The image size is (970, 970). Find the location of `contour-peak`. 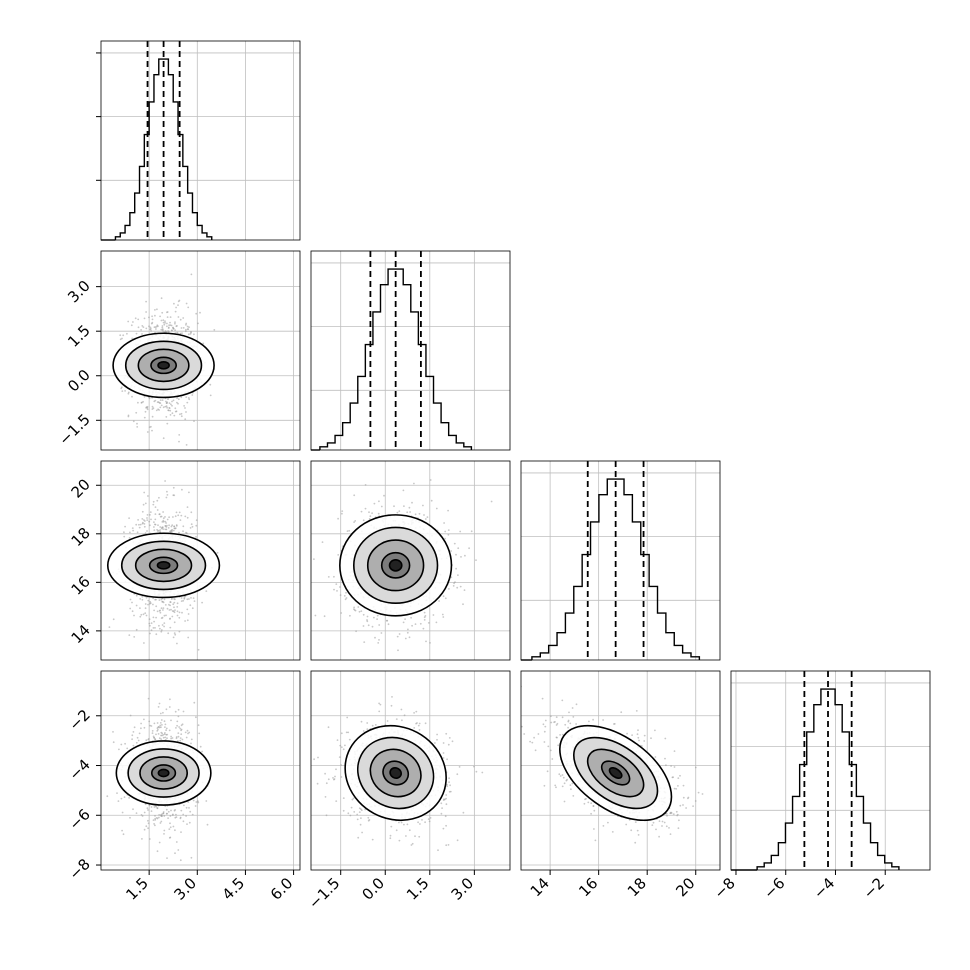

contour-peak is located at coordinates (163, 565).